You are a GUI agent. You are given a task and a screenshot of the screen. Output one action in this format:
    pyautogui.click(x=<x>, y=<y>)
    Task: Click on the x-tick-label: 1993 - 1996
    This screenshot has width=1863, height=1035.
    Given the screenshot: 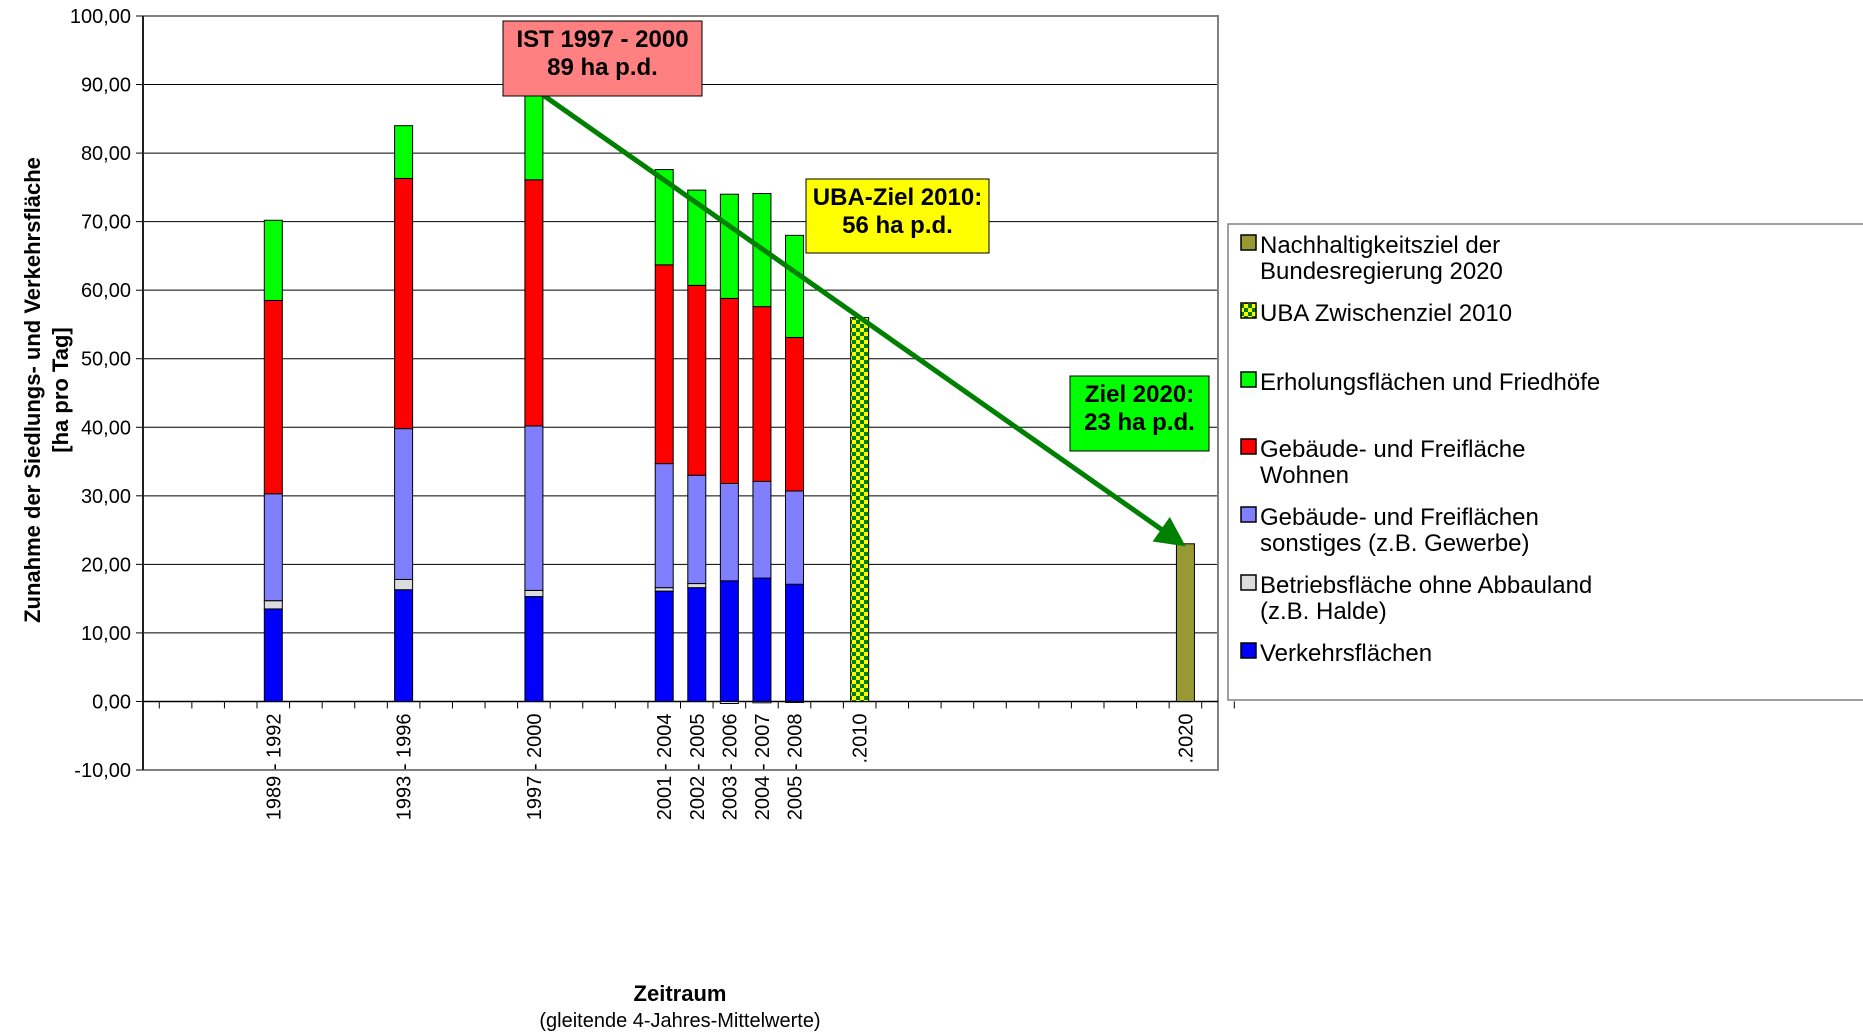 What is the action you would take?
    pyautogui.click(x=405, y=766)
    